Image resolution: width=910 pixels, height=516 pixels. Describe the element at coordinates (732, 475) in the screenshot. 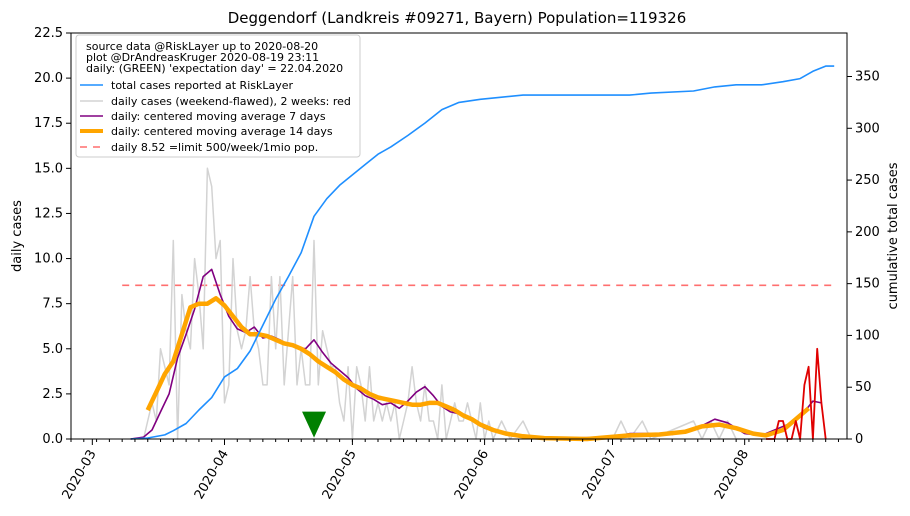

I see `x-tick-label: 2020-08` at that location.